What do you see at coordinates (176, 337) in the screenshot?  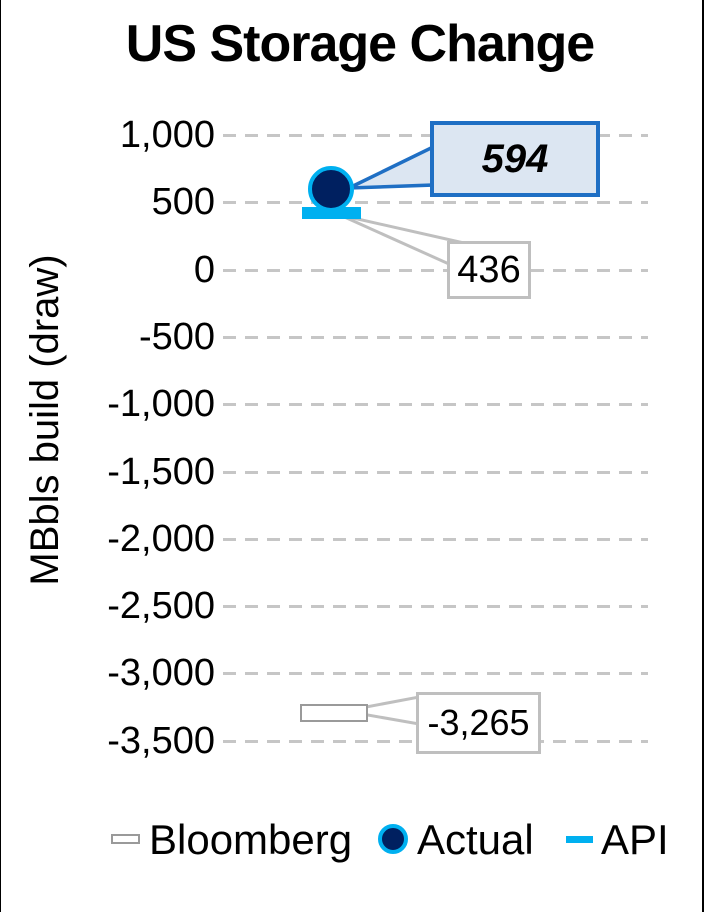 I see `y-tick-label: -500` at bounding box center [176, 337].